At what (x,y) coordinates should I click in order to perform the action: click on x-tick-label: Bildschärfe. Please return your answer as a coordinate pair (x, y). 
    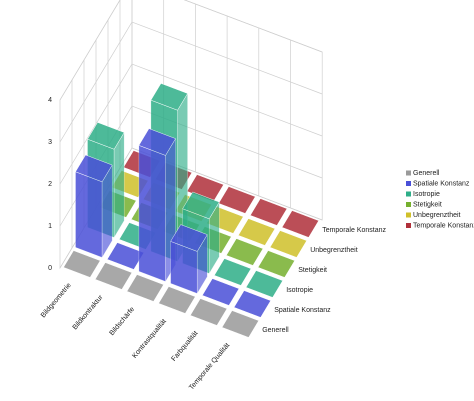
    Looking at the image, I should click on (123, 321).